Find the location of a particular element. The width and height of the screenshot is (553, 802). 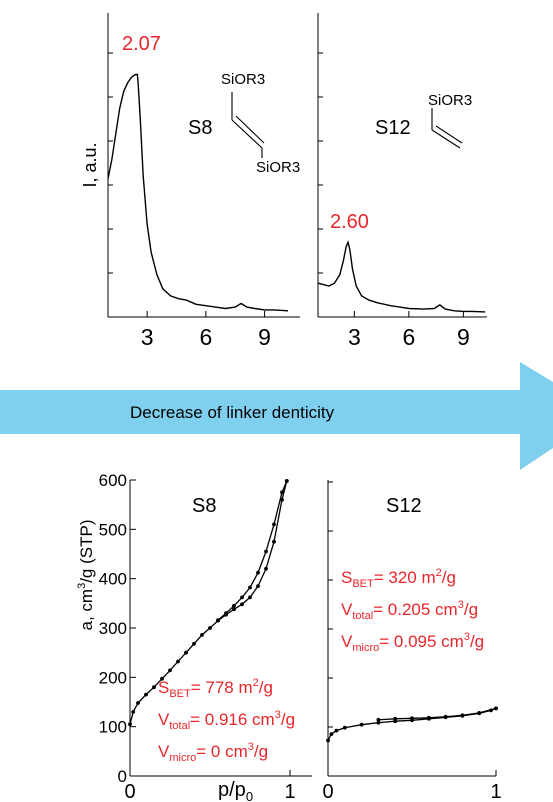

panel-title: S8 is located at coordinates (204, 506).